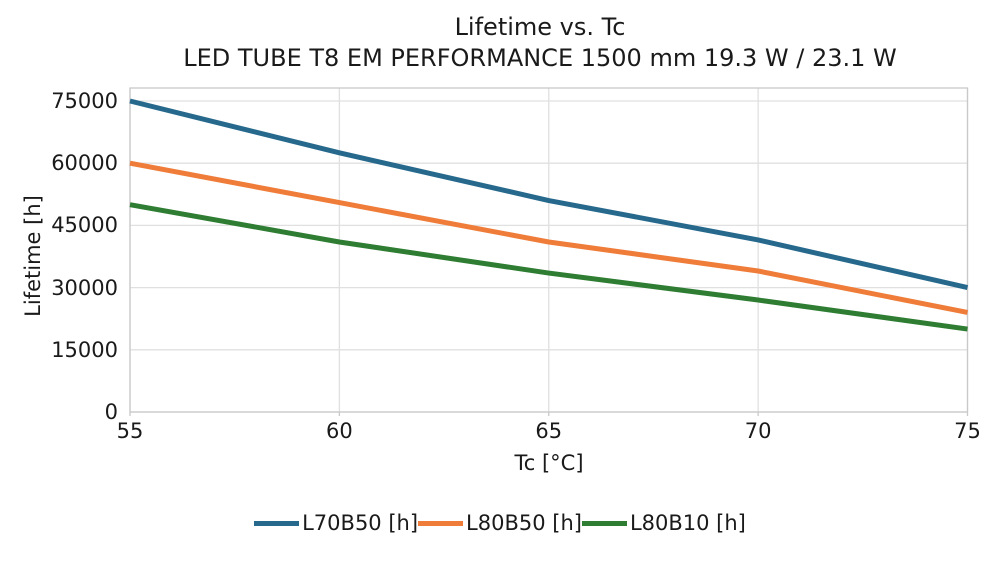  I want to click on x-tick-label: 70, so click(758, 431).